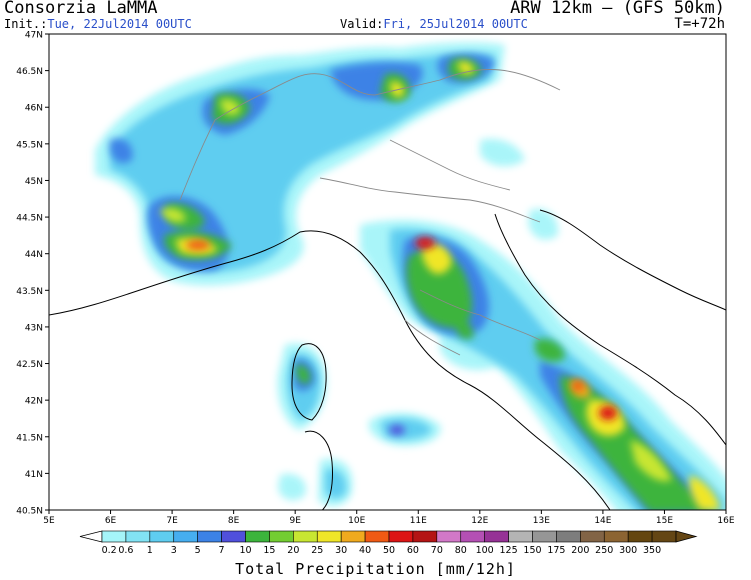  What do you see at coordinates (172, 521) in the screenshot?
I see `lon-label: 7E` at bounding box center [172, 521].